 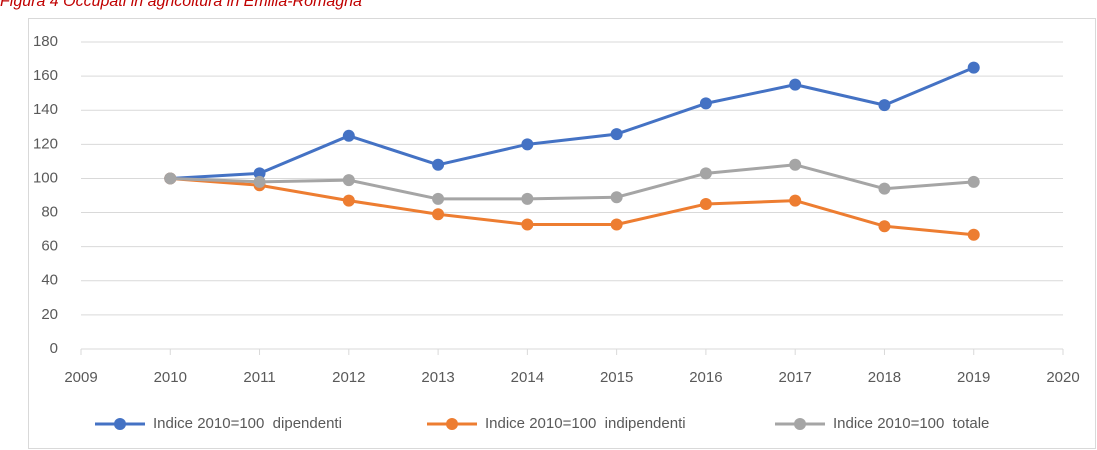 I want to click on y-tick-label: 160, so click(x=45, y=75).